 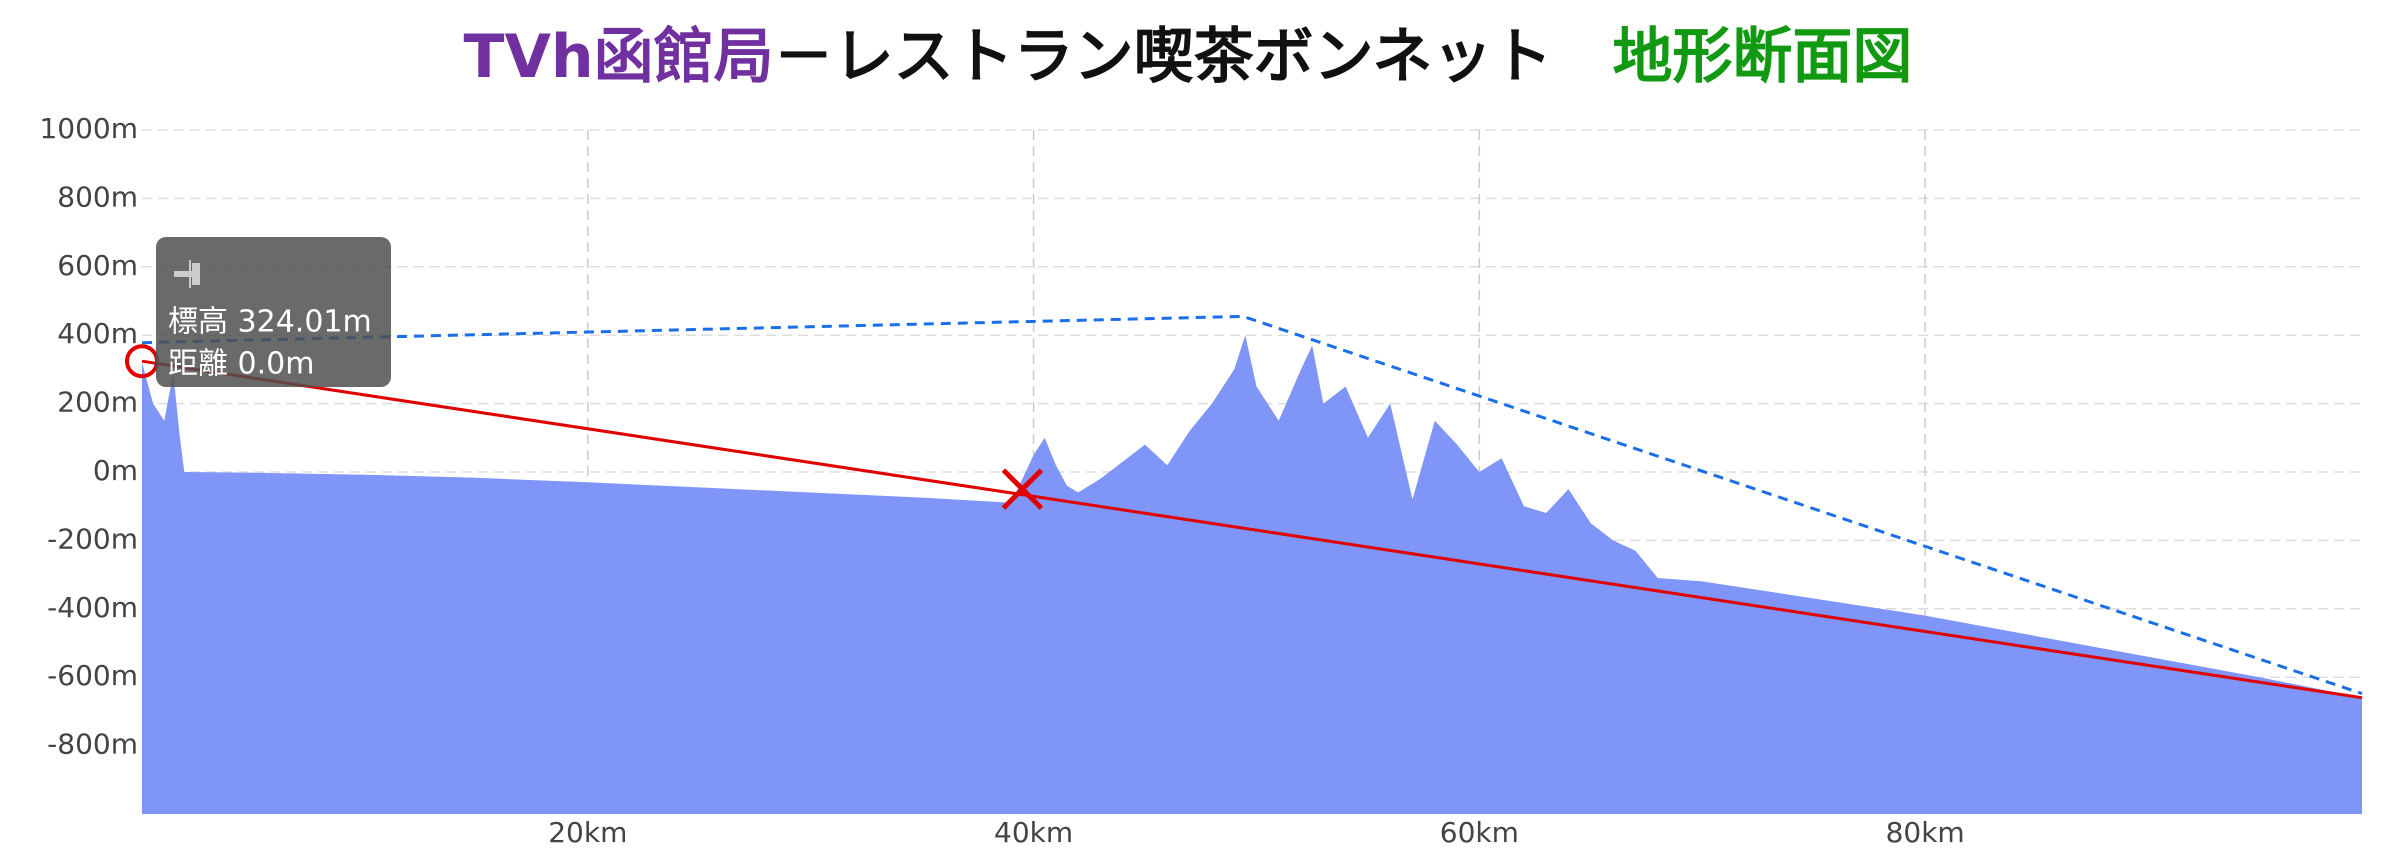 What do you see at coordinates (92, 607) in the screenshot?
I see `y-tick-label: -400m` at bounding box center [92, 607].